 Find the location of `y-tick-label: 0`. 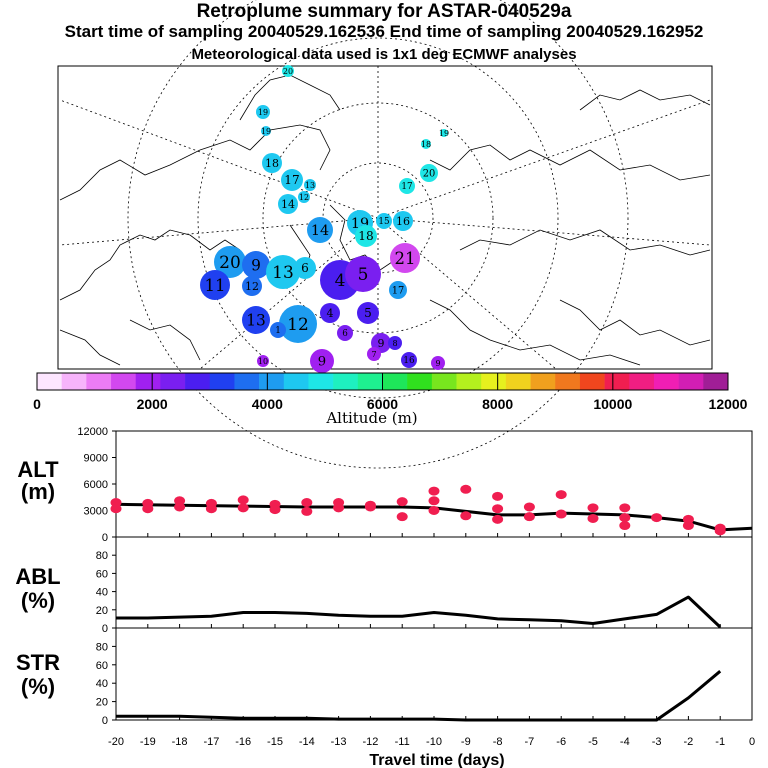

y-tick-label: 0 is located at coordinates (105, 538).